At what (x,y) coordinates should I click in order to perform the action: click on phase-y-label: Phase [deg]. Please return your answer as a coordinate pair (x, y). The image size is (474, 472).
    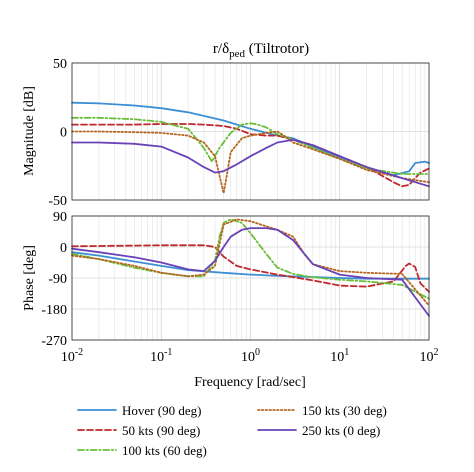
    Looking at the image, I should click on (29, 278).